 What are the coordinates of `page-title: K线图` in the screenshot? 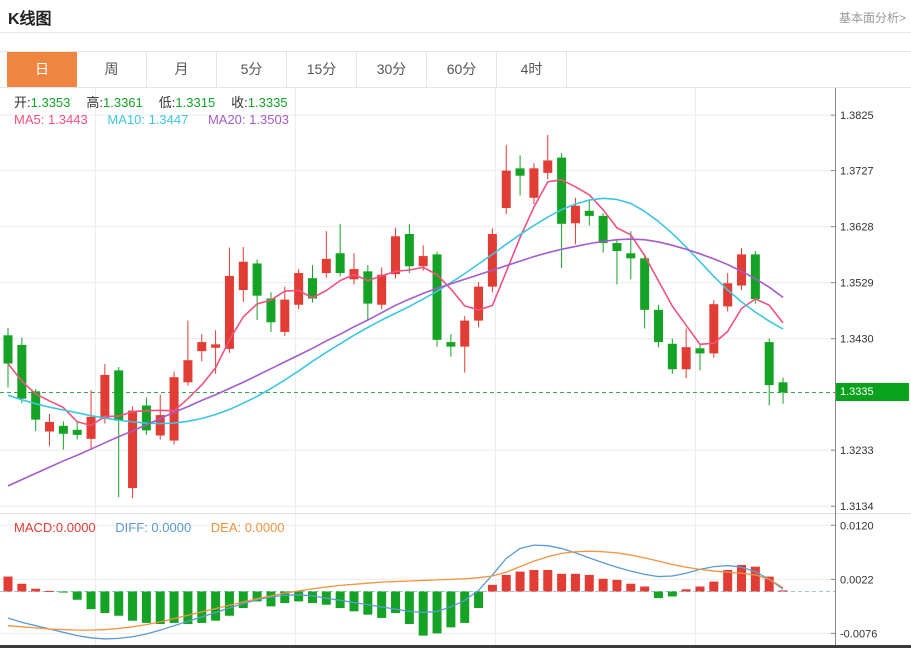 It's located at (30, 19).